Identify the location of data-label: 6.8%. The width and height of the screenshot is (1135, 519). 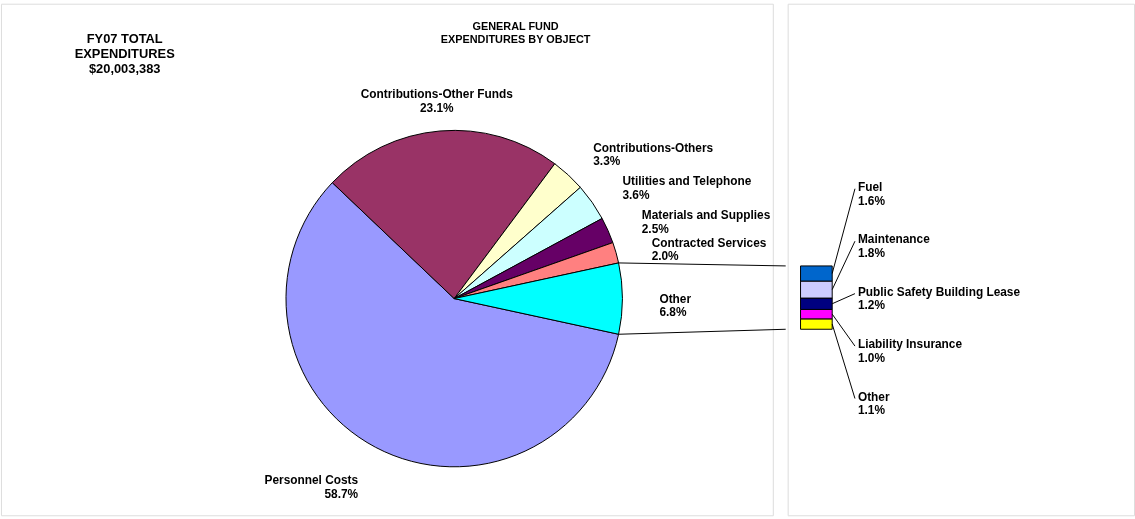
(673, 312).